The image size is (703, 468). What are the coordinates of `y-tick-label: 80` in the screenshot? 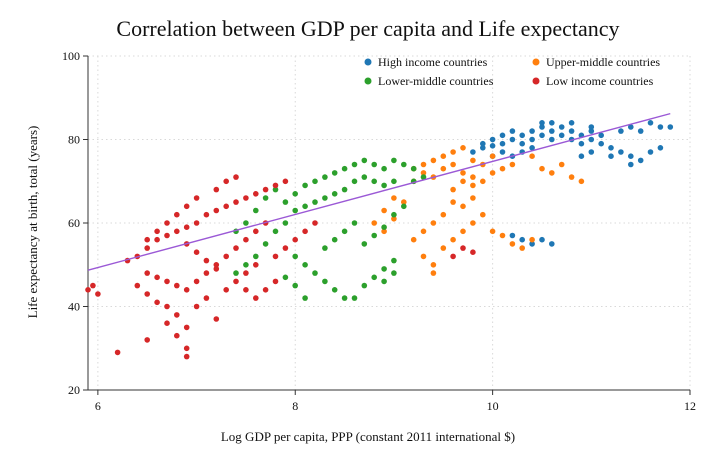 It's located at (74, 140).